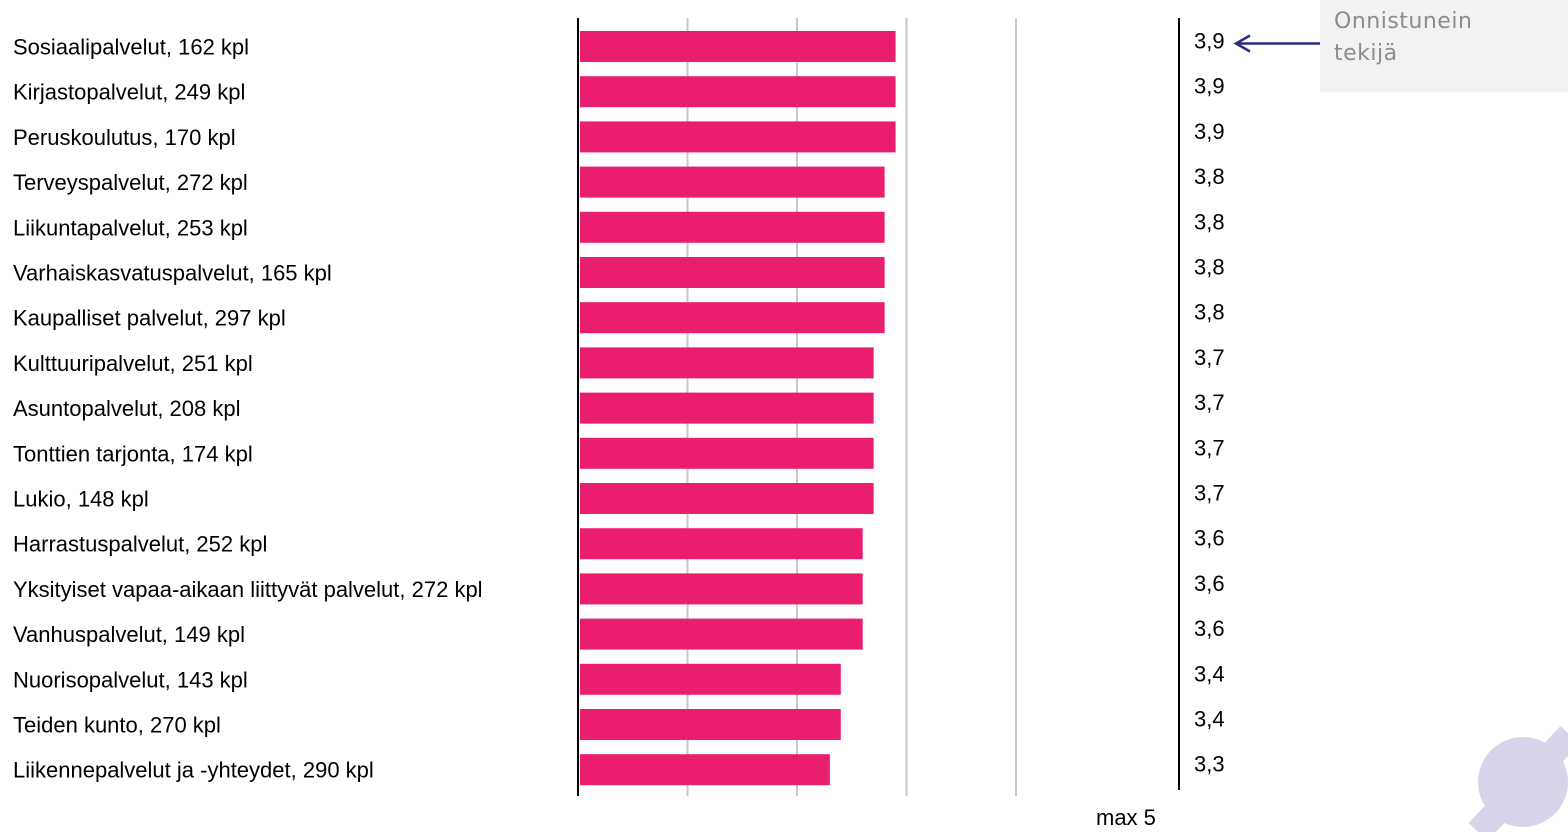 The width and height of the screenshot is (1568, 832). I want to click on category-label: Vanhuspalvelut, 149 kpl, so click(129, 634).